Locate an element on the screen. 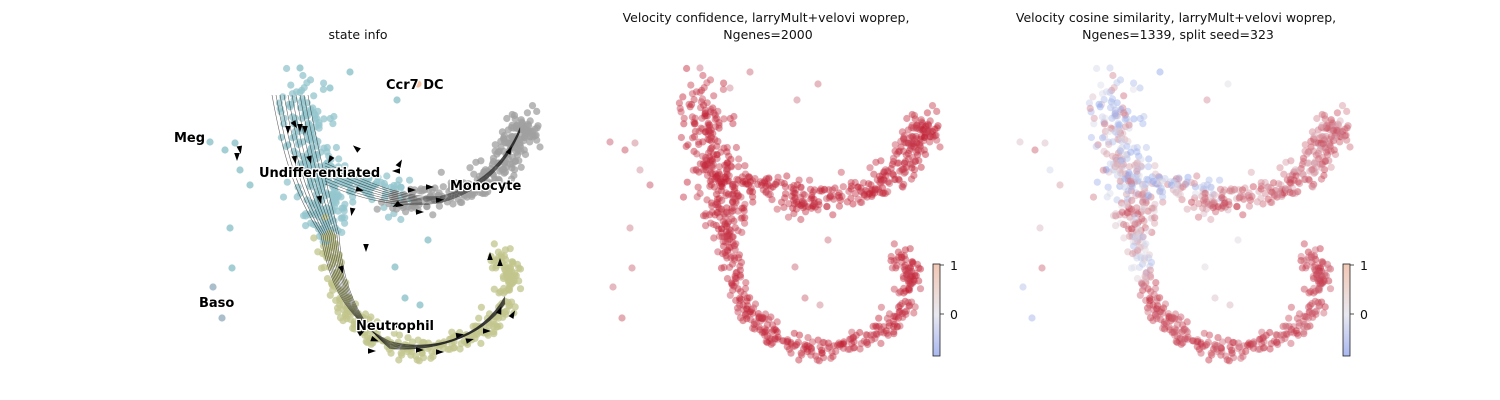 The height and width of the screenshot is (400, 1500). colorbar-3-tick-1: 1 is located at coordinates (1364, 265).